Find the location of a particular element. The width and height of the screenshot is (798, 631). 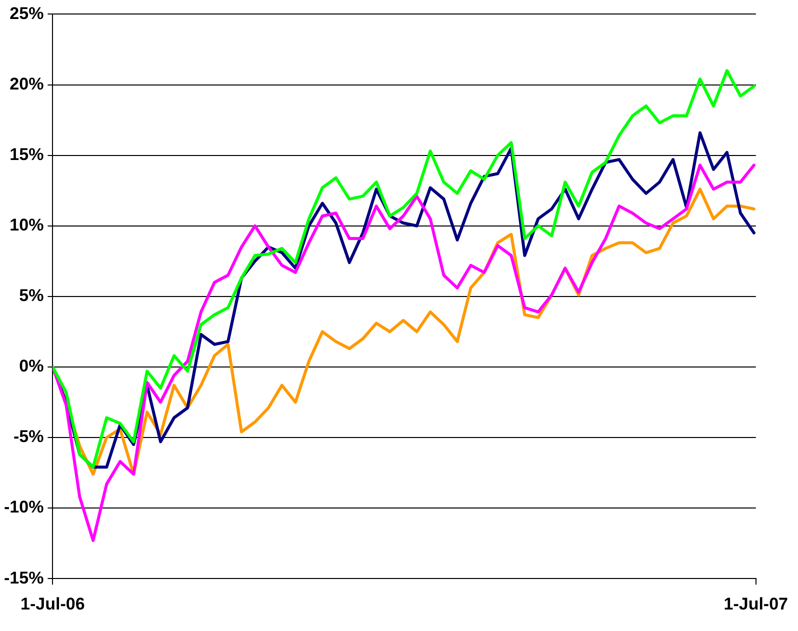

y-tick-label: -15% is located at coordinates (24, 578).